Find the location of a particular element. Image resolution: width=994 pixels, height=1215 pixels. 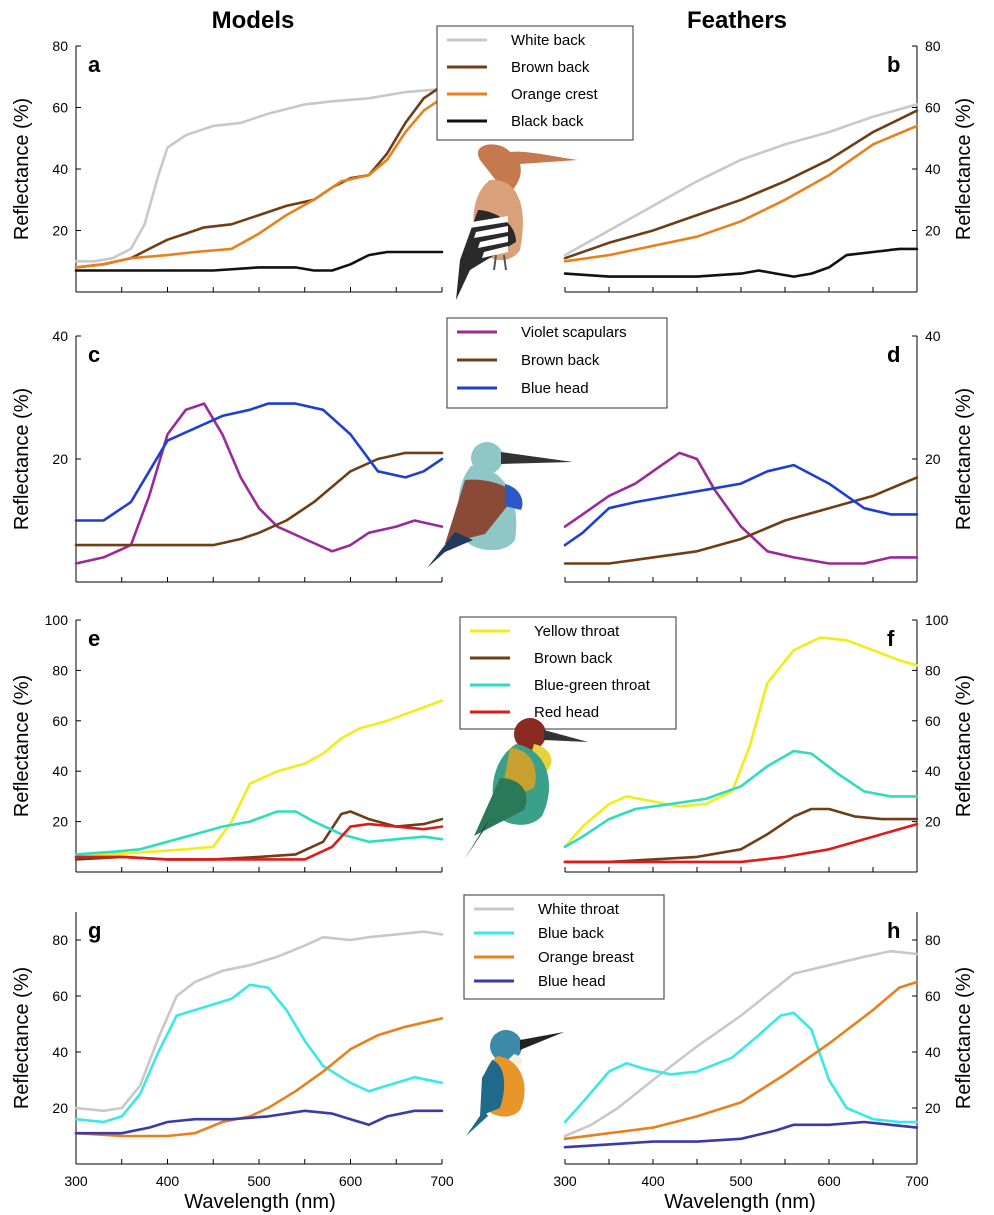

x-tick-label: 700 is located at coordinates (917, 1181).